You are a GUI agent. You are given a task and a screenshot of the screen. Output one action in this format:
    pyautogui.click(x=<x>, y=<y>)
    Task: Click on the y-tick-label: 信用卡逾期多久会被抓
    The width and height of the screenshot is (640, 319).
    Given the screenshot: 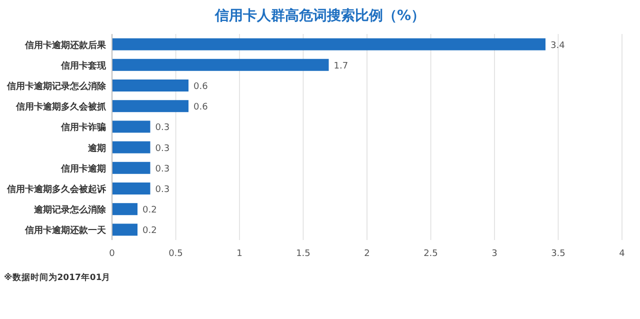 What is the action you would take?
    pyautogui.click(x=61, y=107)
    